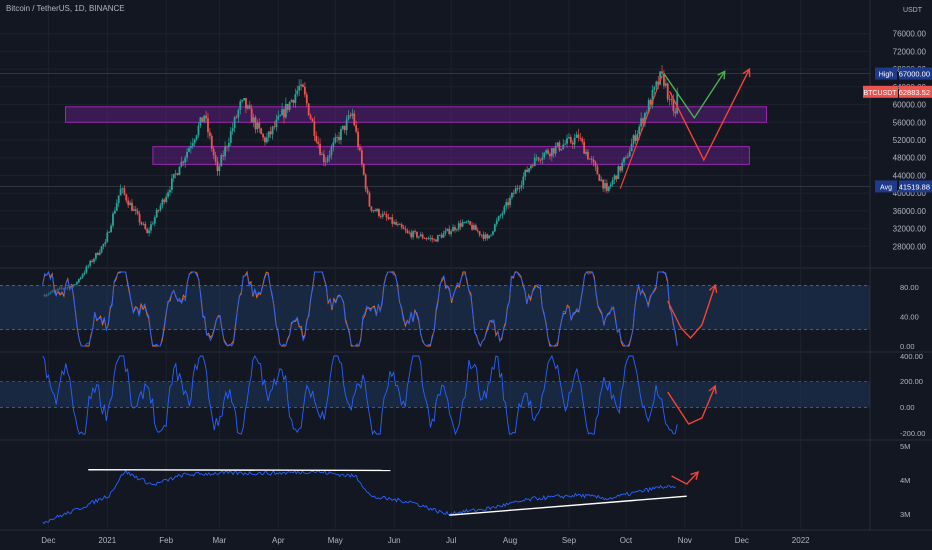 The height and width of the screenshot is (550, 932). What do you see at coordinates (880, 91) in the screenshot?
I see `last-symbol-bg` at bounding box center [880, 91].